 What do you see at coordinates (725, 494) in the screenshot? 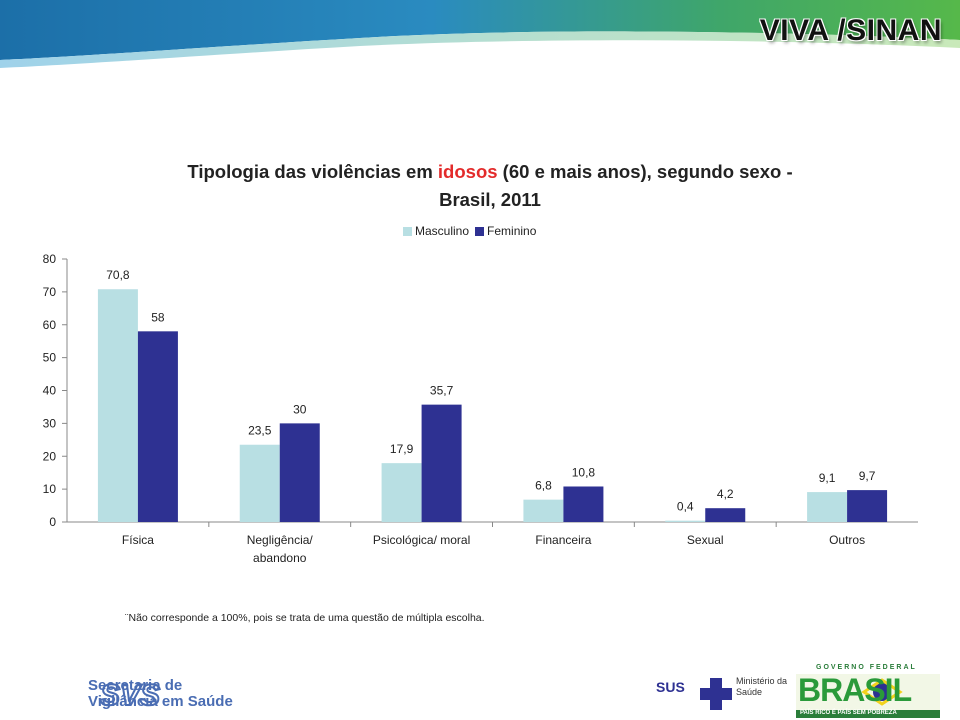
I see `data-label: 4,2` at bounding box center [725, 494].